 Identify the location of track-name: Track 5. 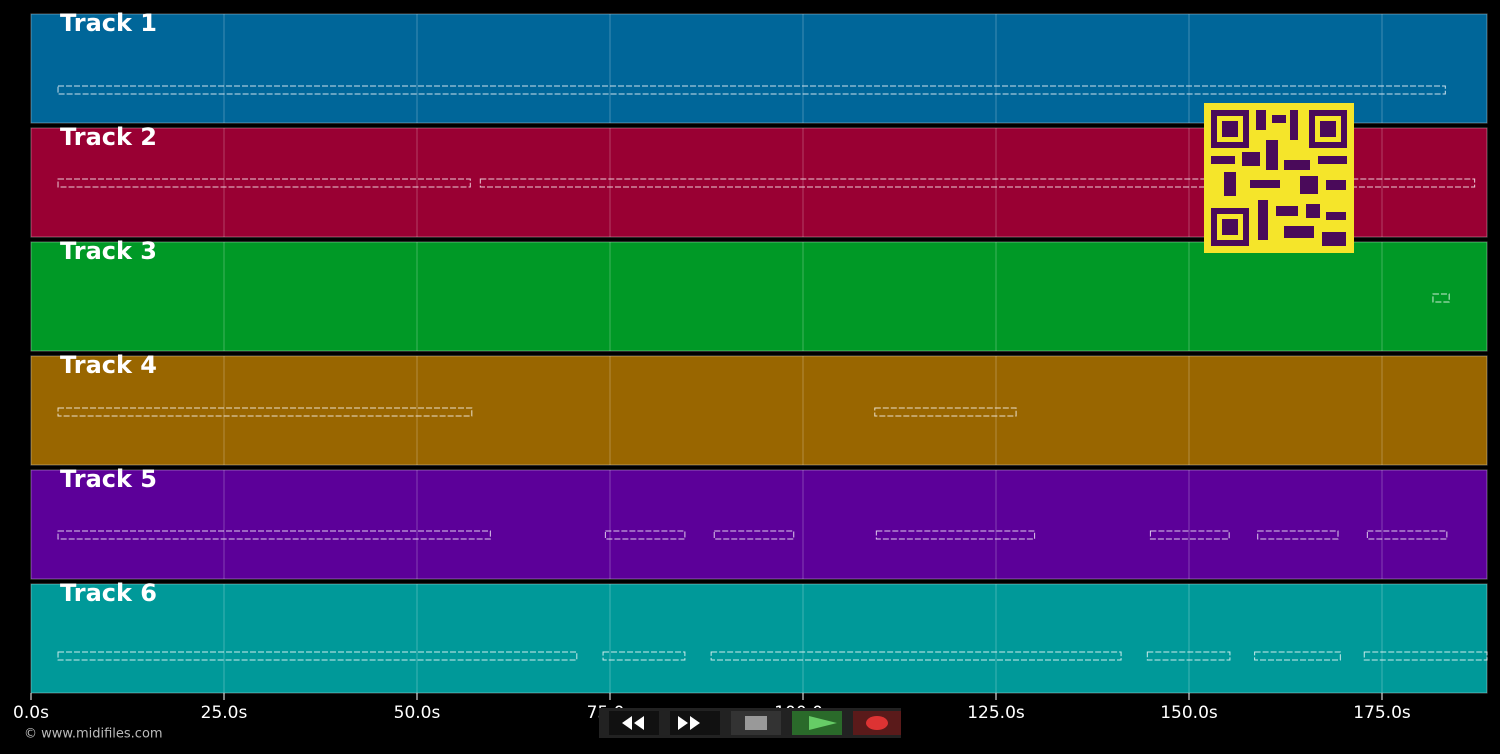
(108, 479).